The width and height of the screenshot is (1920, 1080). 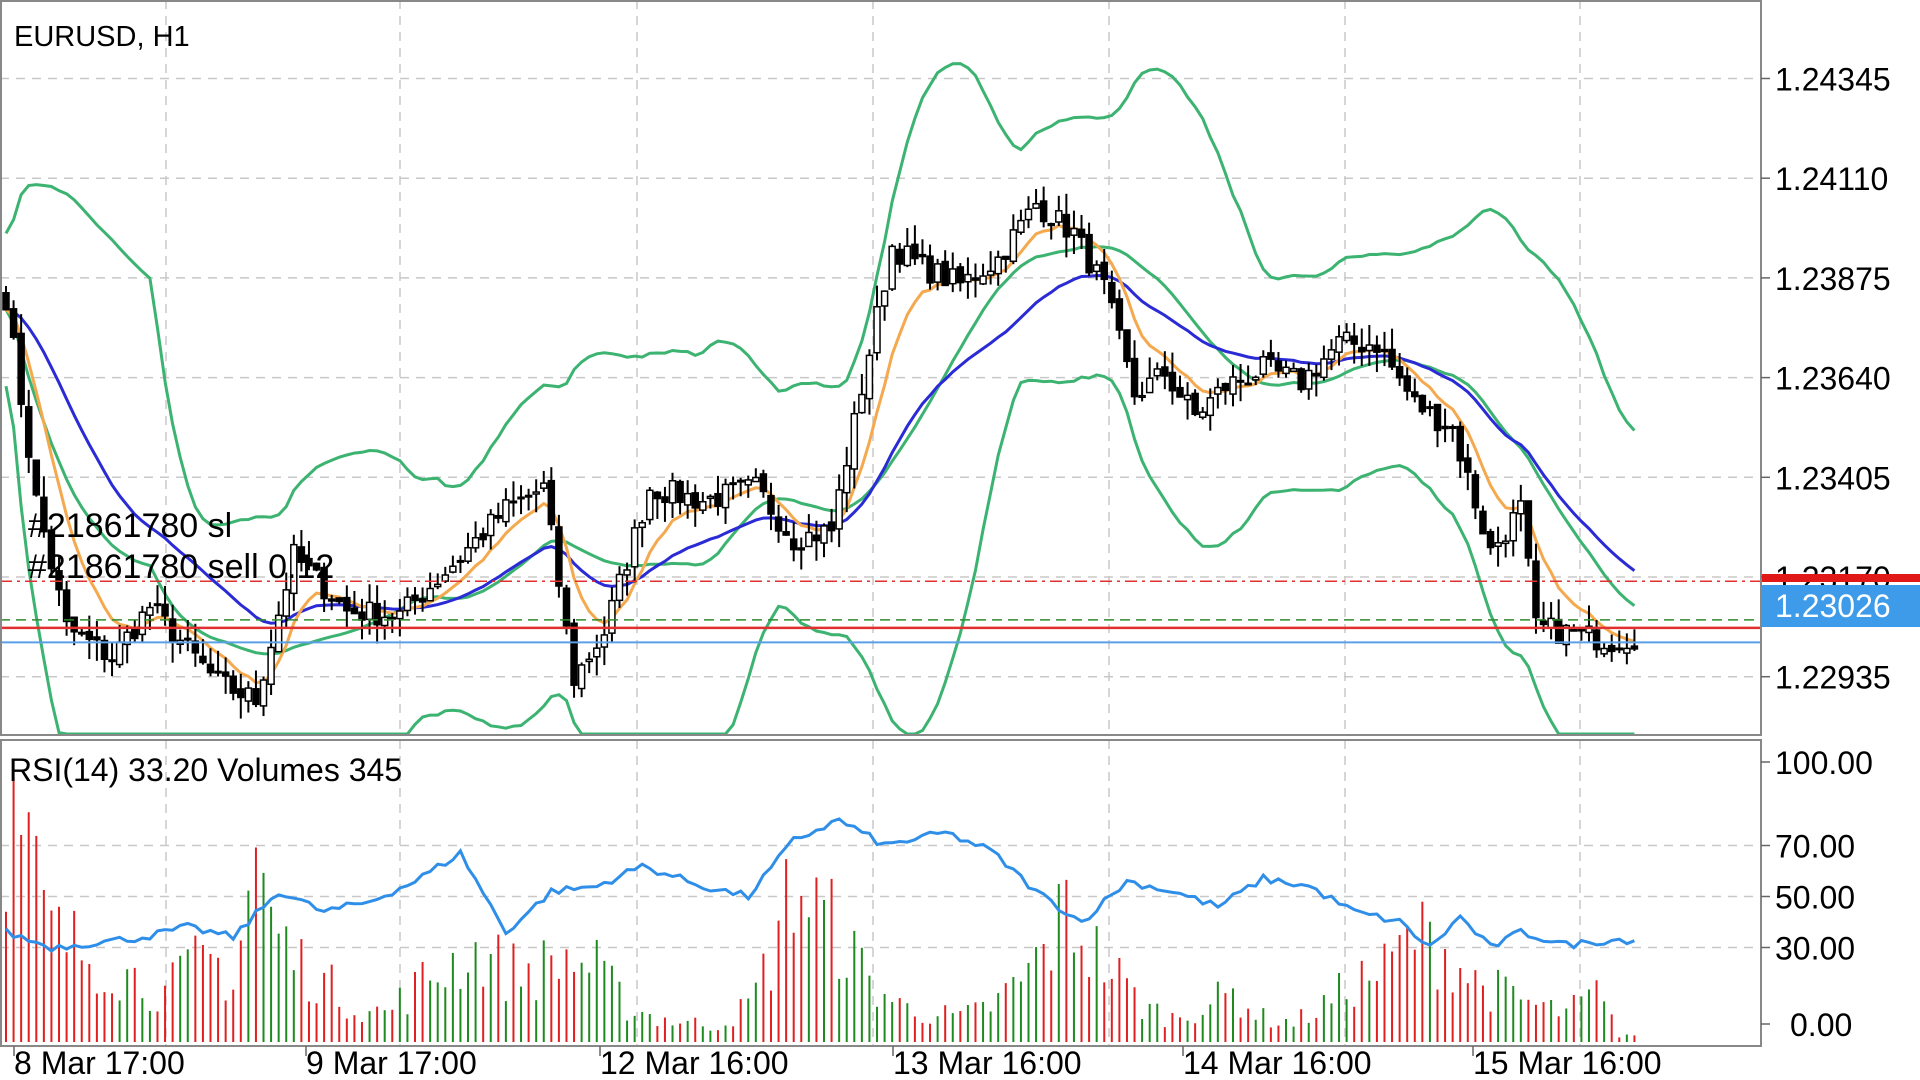 I want to click on current-price-value: 1.23026, so click(x=1833, y=606).